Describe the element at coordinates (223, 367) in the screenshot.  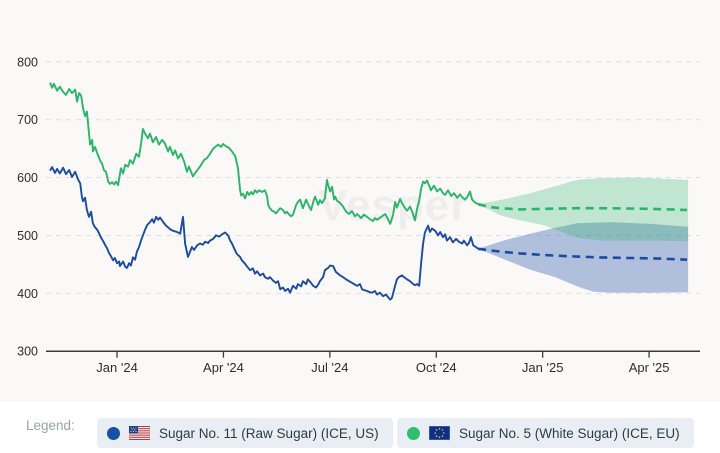
I see `x-axis-tick-label: Apr '24` at that location.